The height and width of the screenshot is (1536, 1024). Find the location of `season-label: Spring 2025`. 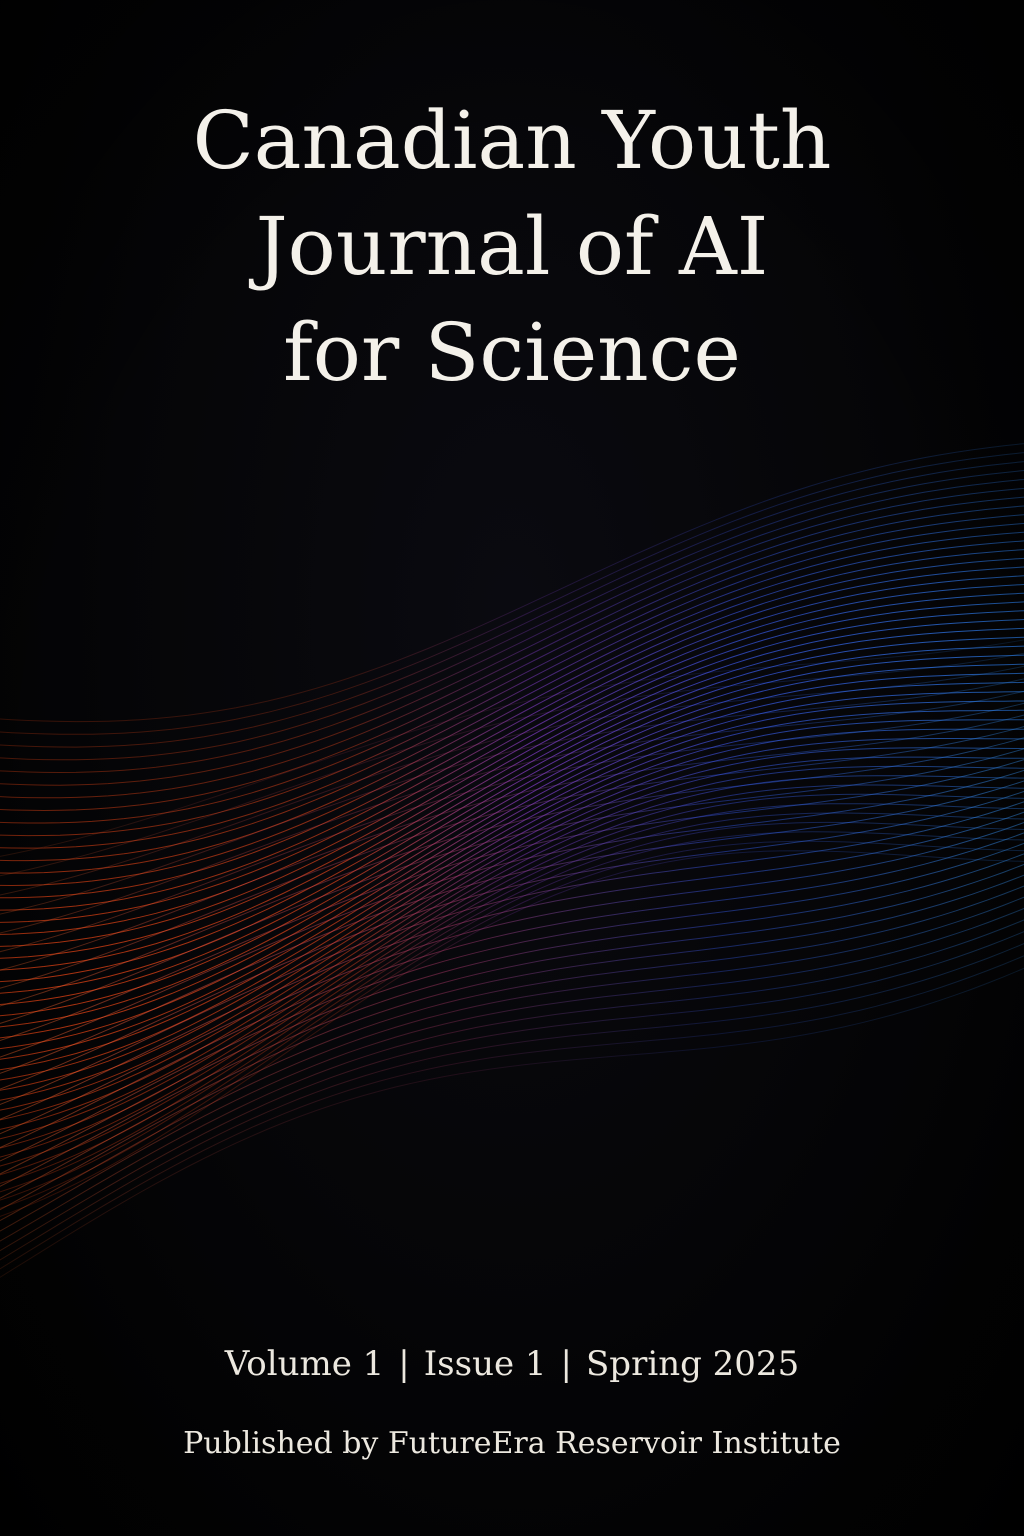

season-label: Spring 2025 is located at coordinates (693, 1364).